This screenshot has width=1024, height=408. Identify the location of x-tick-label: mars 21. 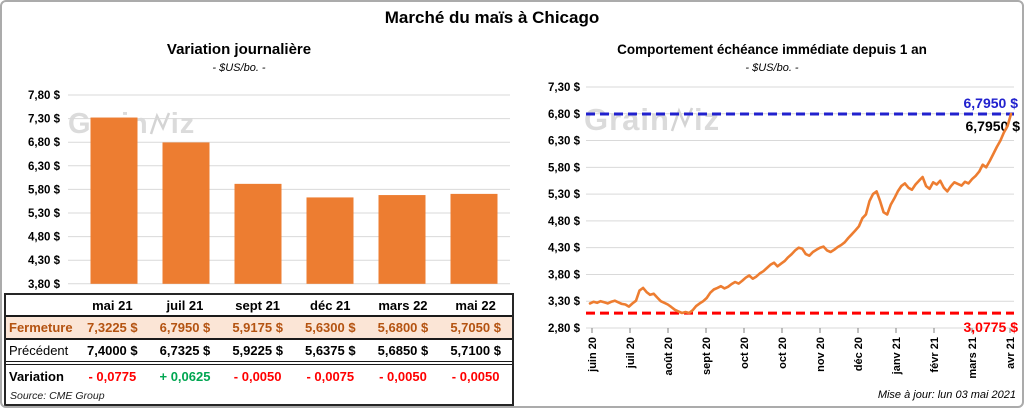
(973, 358).